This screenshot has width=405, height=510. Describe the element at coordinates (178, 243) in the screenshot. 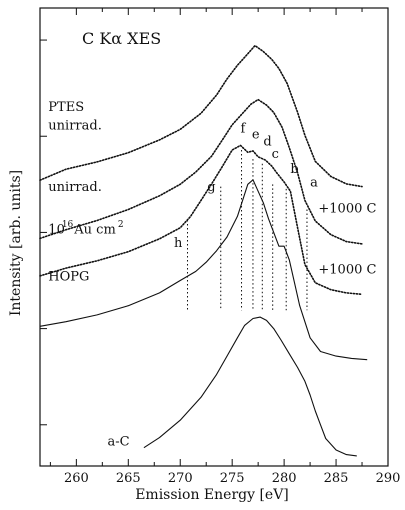

I see `feature-label-h: h` at that location.